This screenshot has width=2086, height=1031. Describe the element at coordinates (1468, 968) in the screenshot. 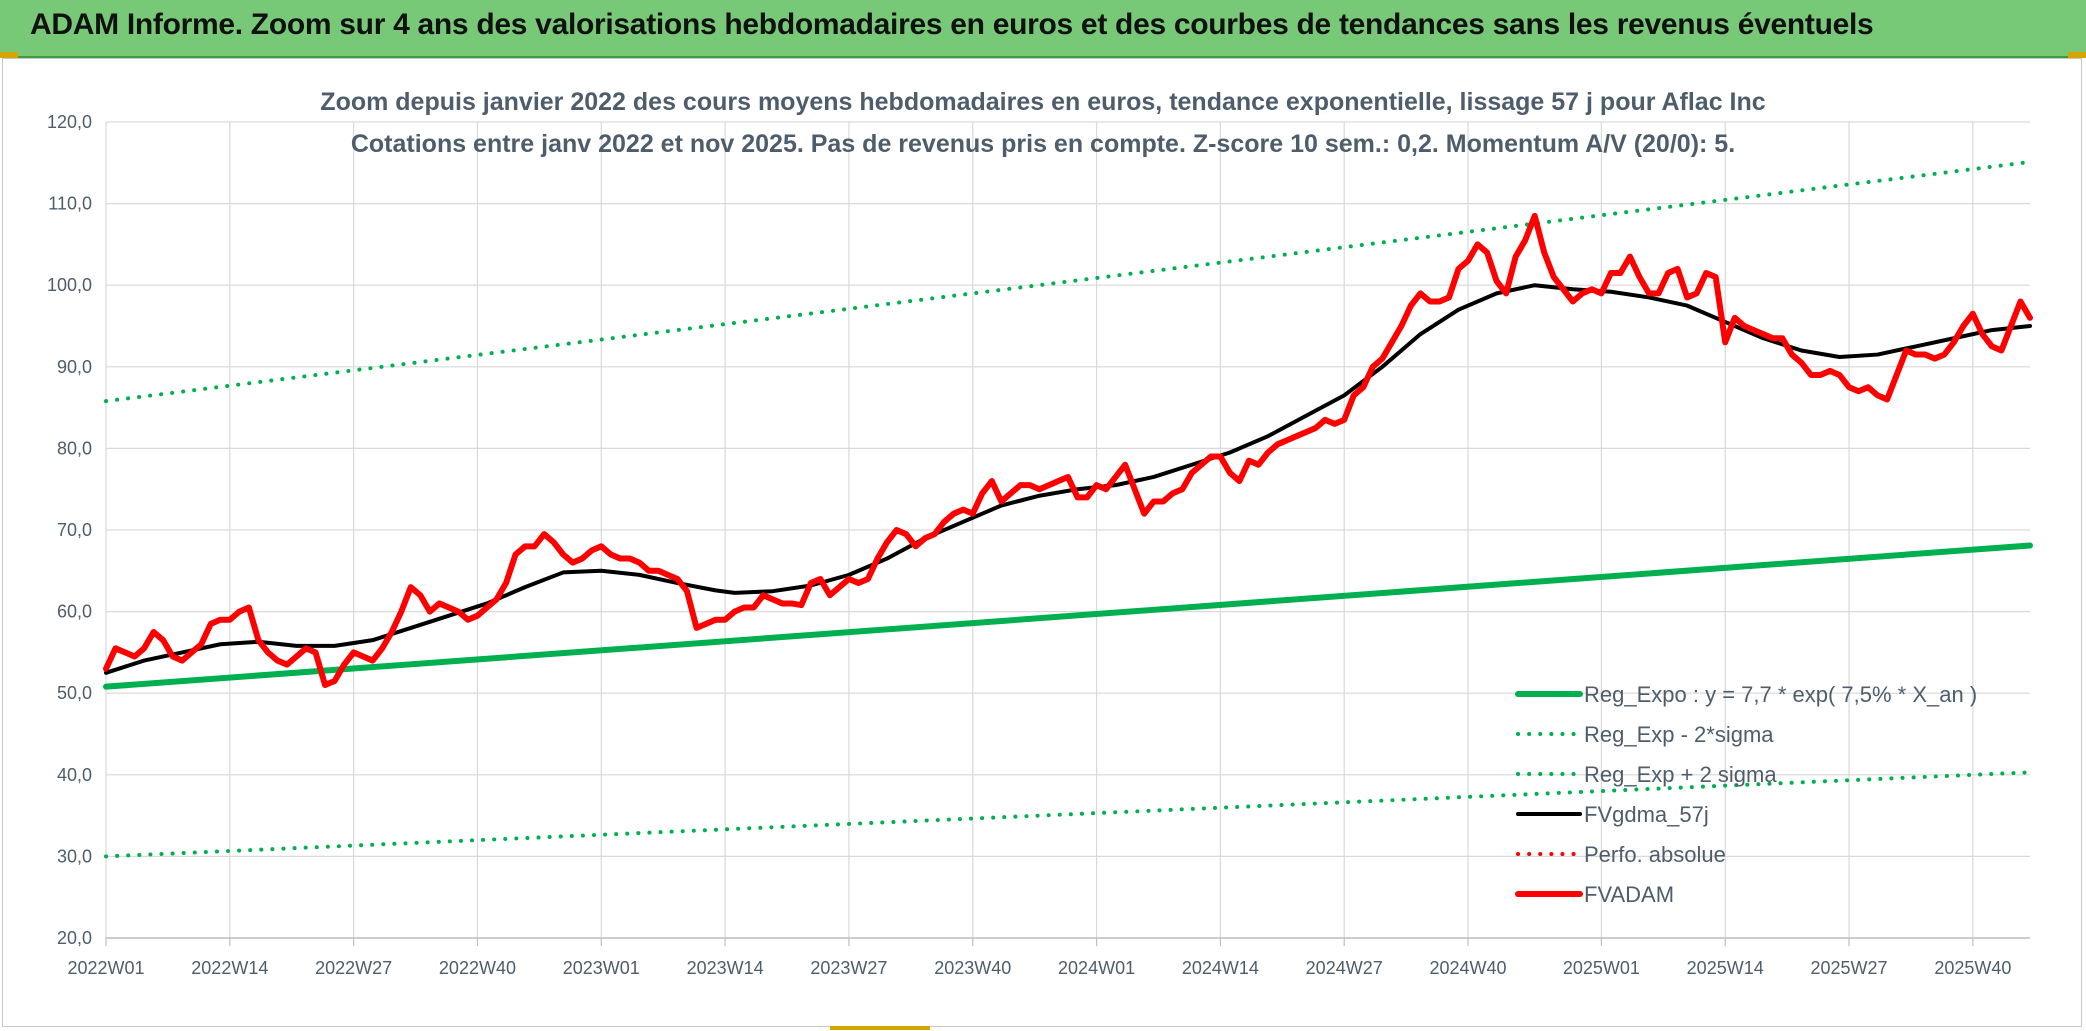

I see `x-tick-label: 2024W40` at that location.